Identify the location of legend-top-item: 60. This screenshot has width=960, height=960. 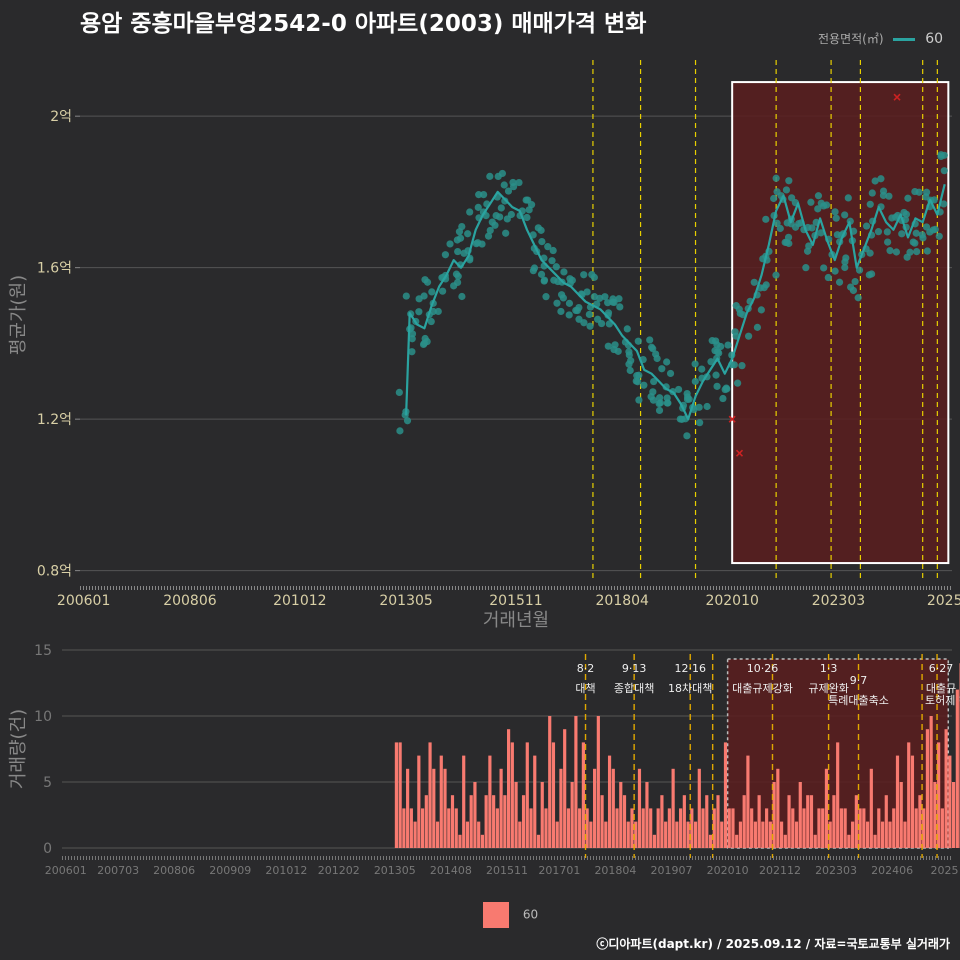
(934, 39).